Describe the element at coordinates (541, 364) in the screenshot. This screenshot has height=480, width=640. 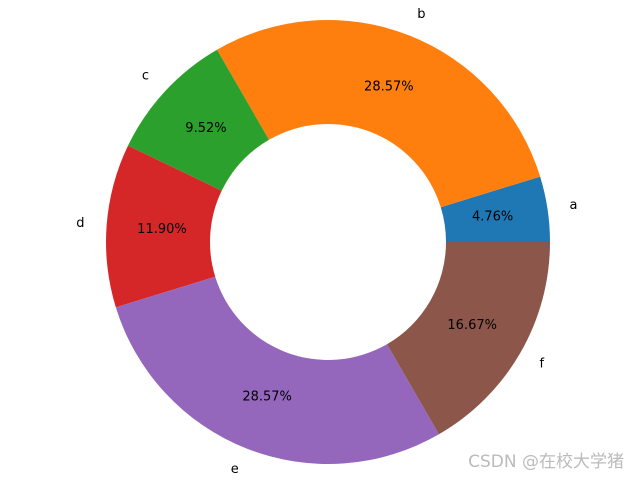
I see `slice-label: f` at that location.